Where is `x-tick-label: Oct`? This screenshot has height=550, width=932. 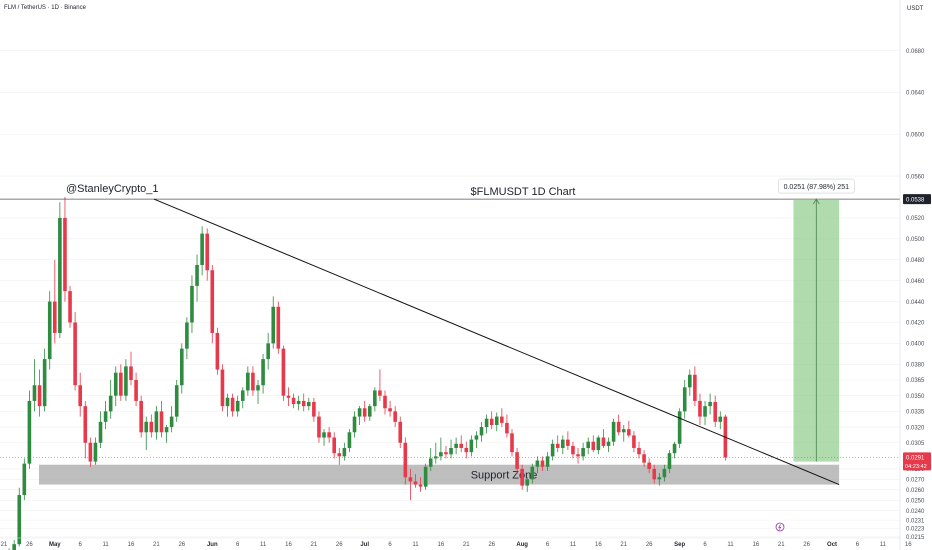 x-tick-label: Oct is located at coordinates (832, 545).